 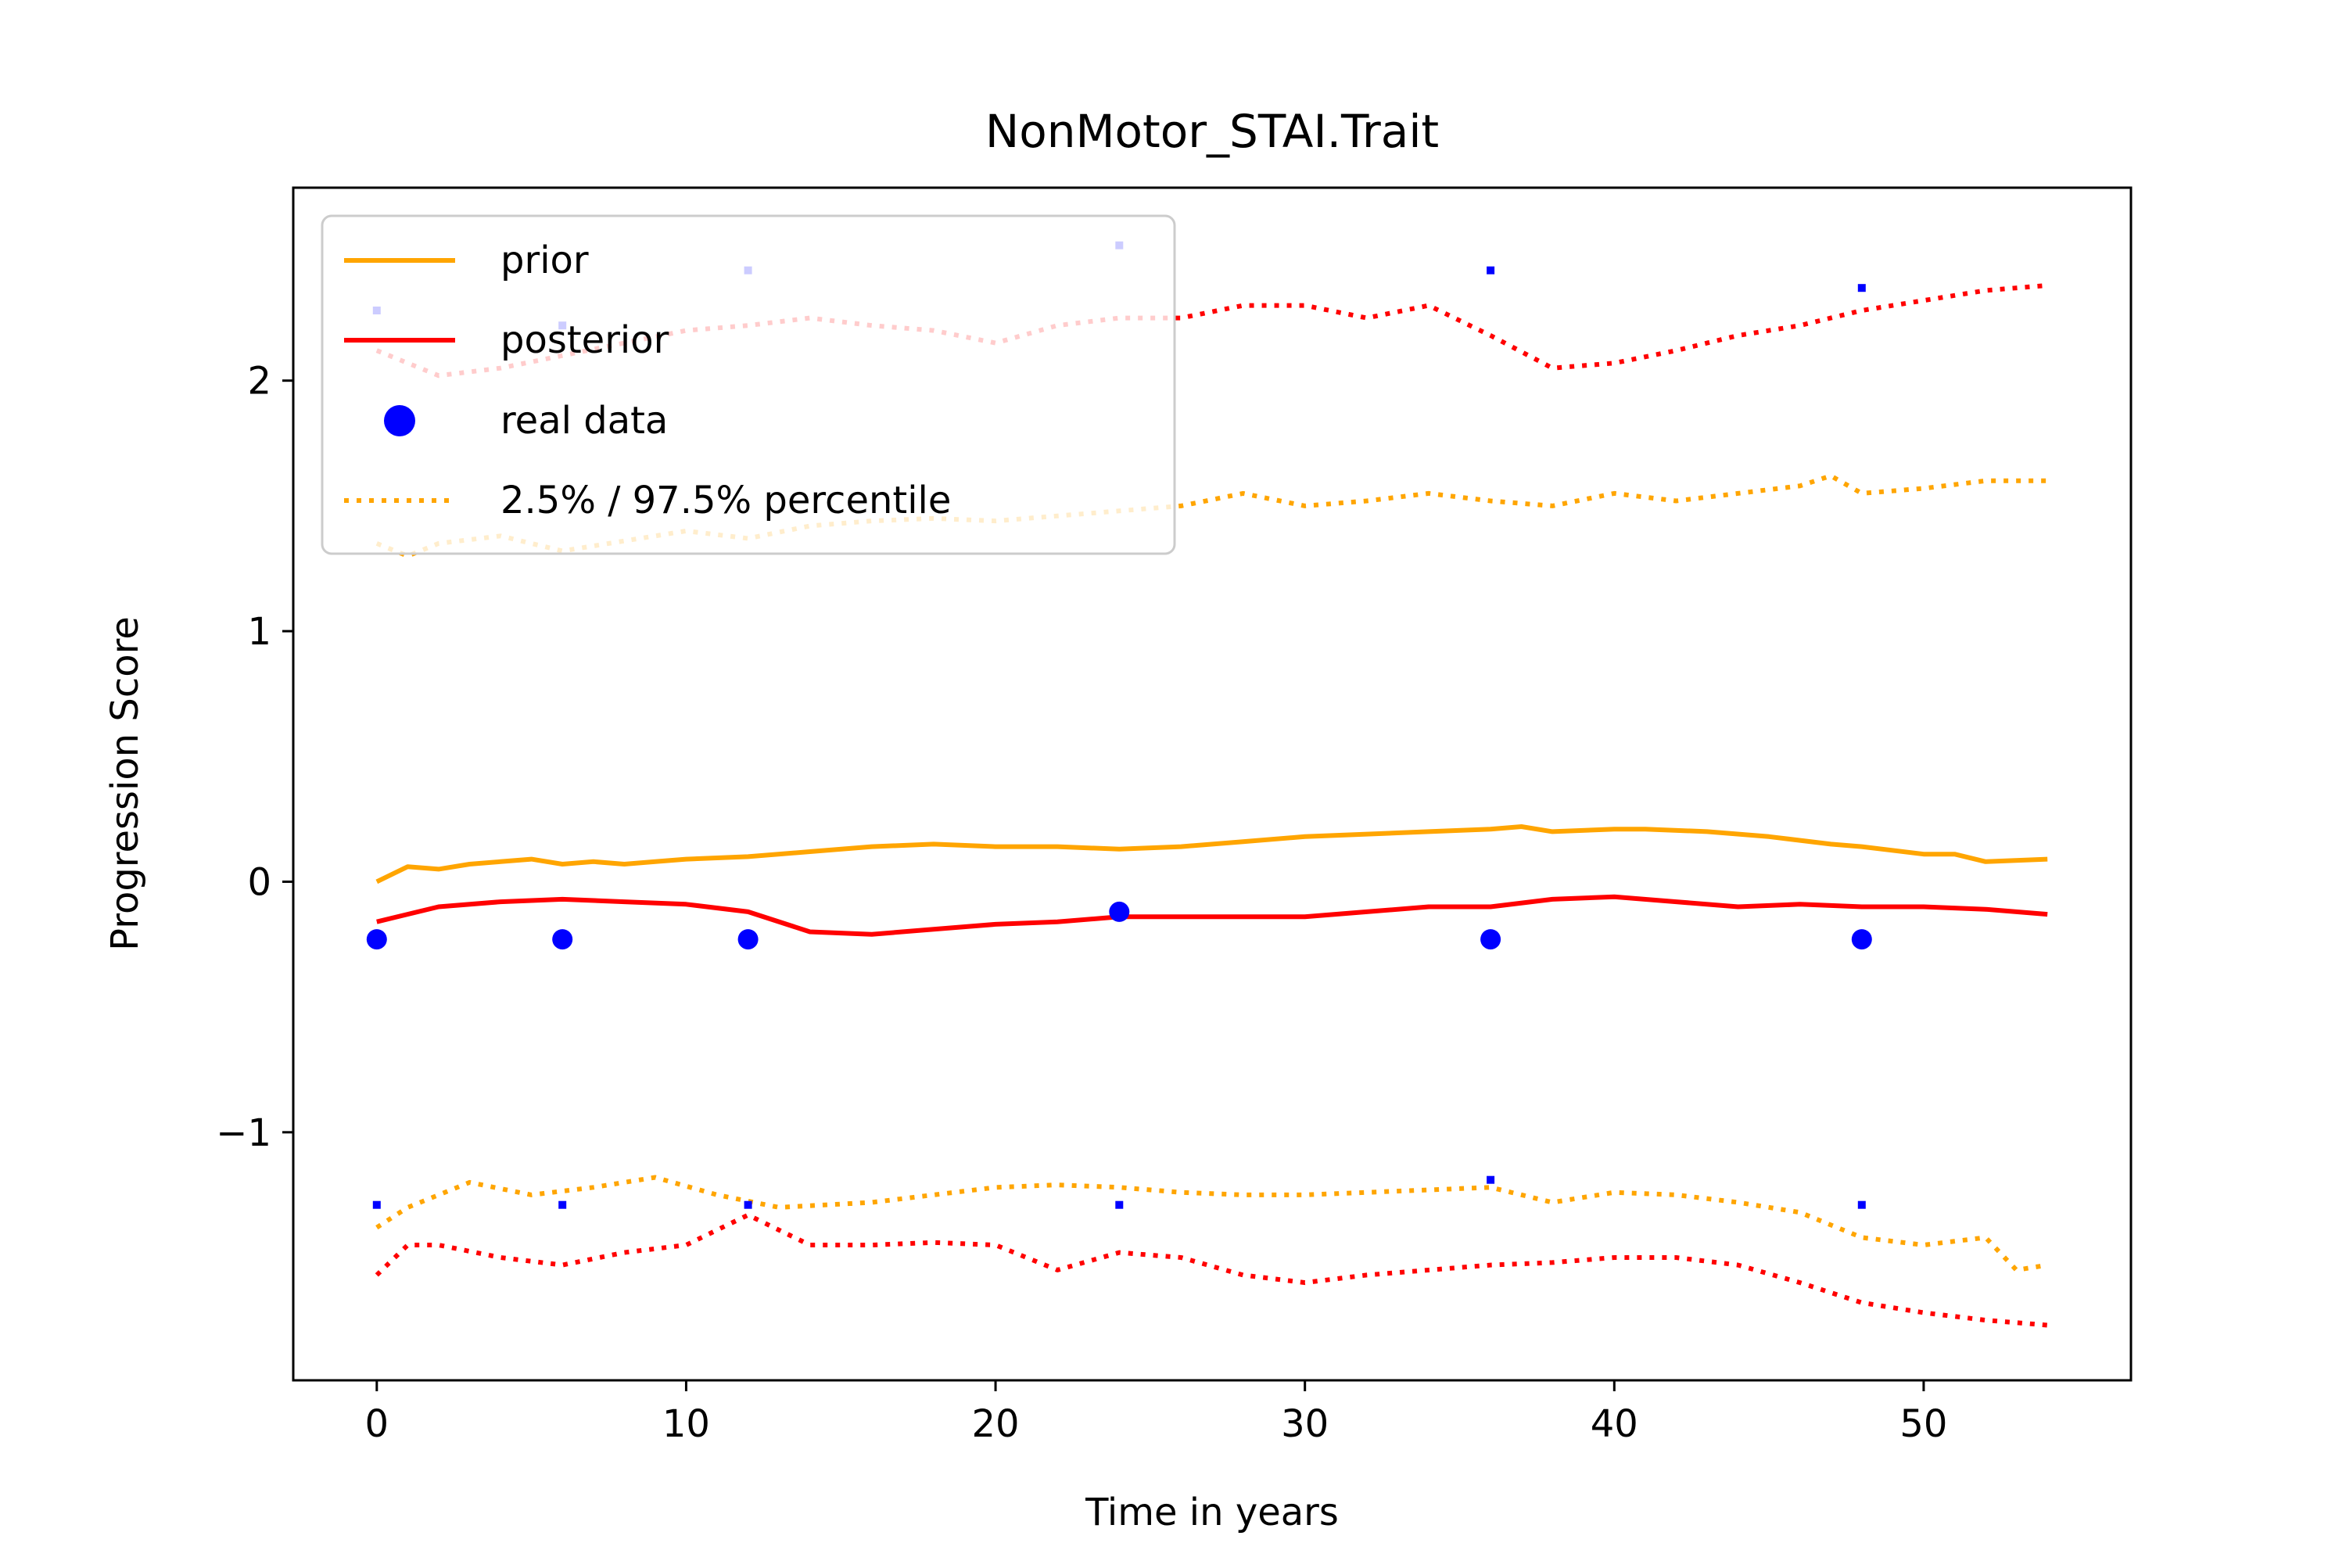 What do you see at coordinates (259, 382) in the screenshot?
I see `y-tick-label-3: 2` at bounding box center [259, 382].